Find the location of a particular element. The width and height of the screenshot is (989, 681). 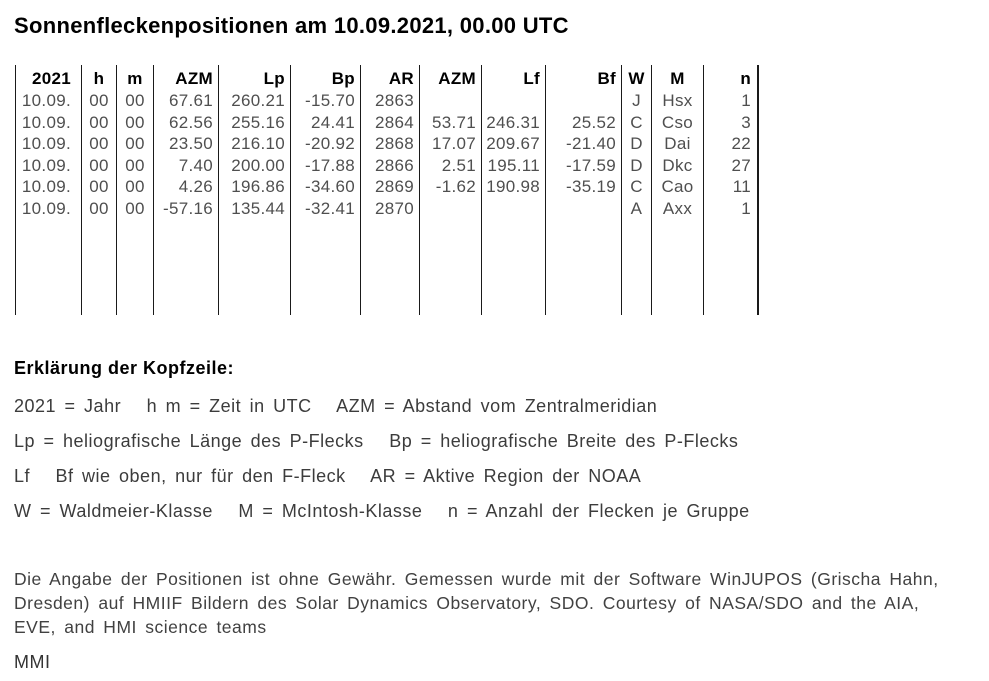

cell-bf-row-3: -17.59 is located at coordinates (590, 165).